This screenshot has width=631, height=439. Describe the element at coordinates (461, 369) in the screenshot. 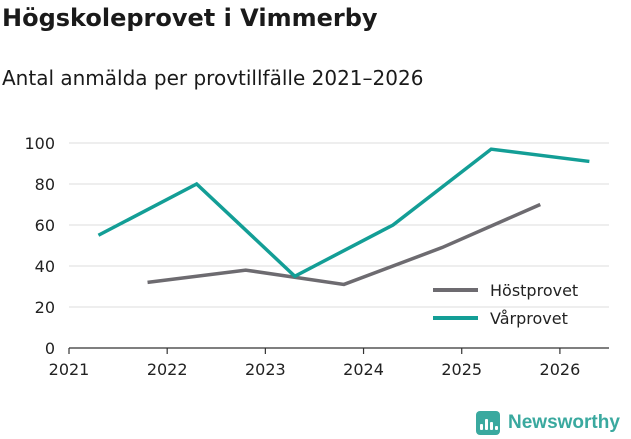

I see `x-tick-label: 2025` at that location.